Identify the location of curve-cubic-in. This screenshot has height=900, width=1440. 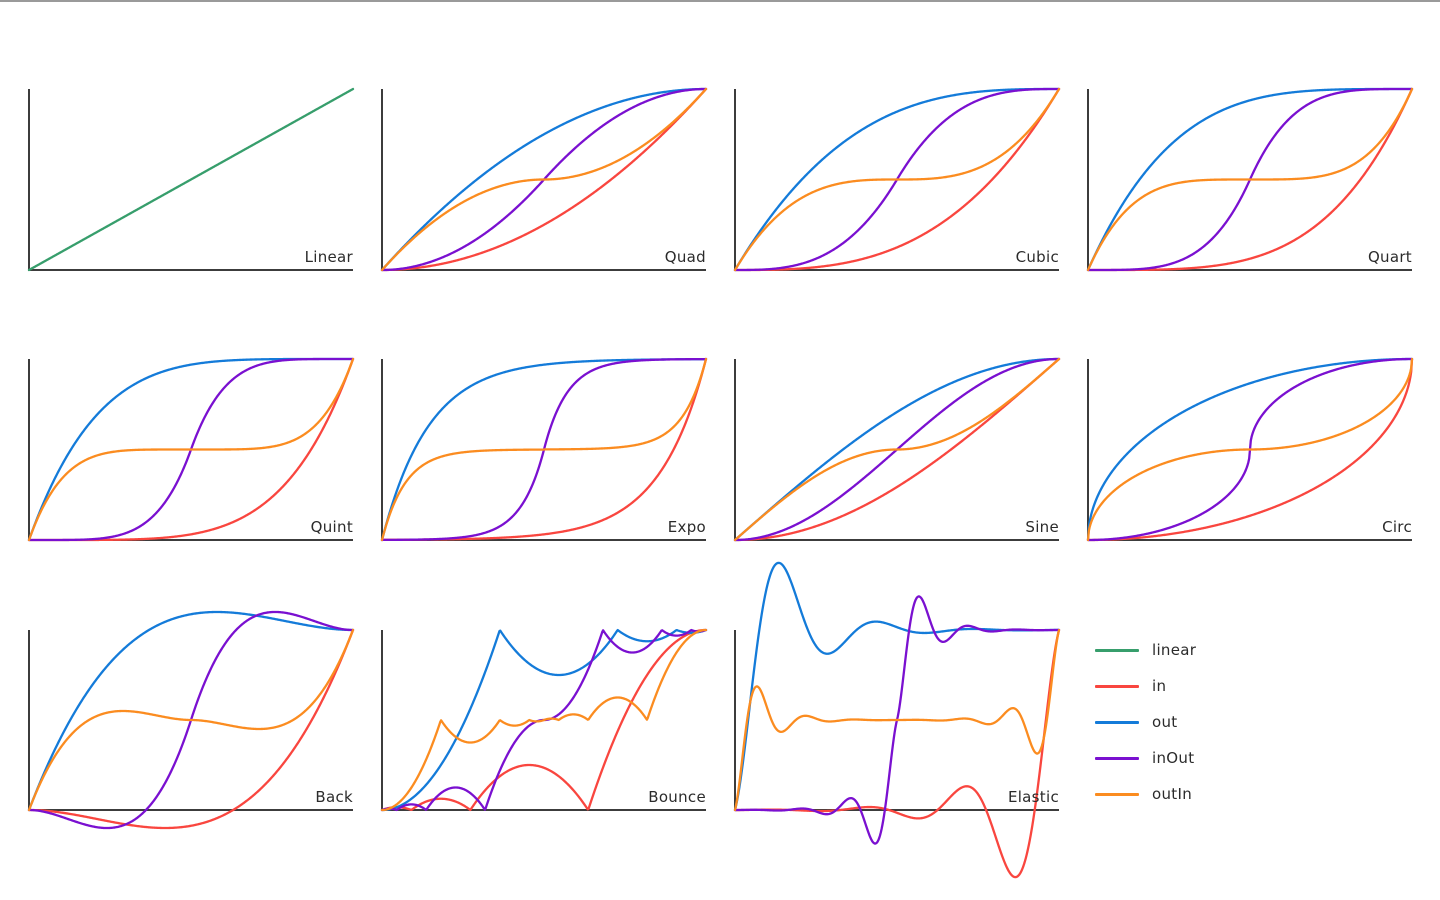
(897, 179).